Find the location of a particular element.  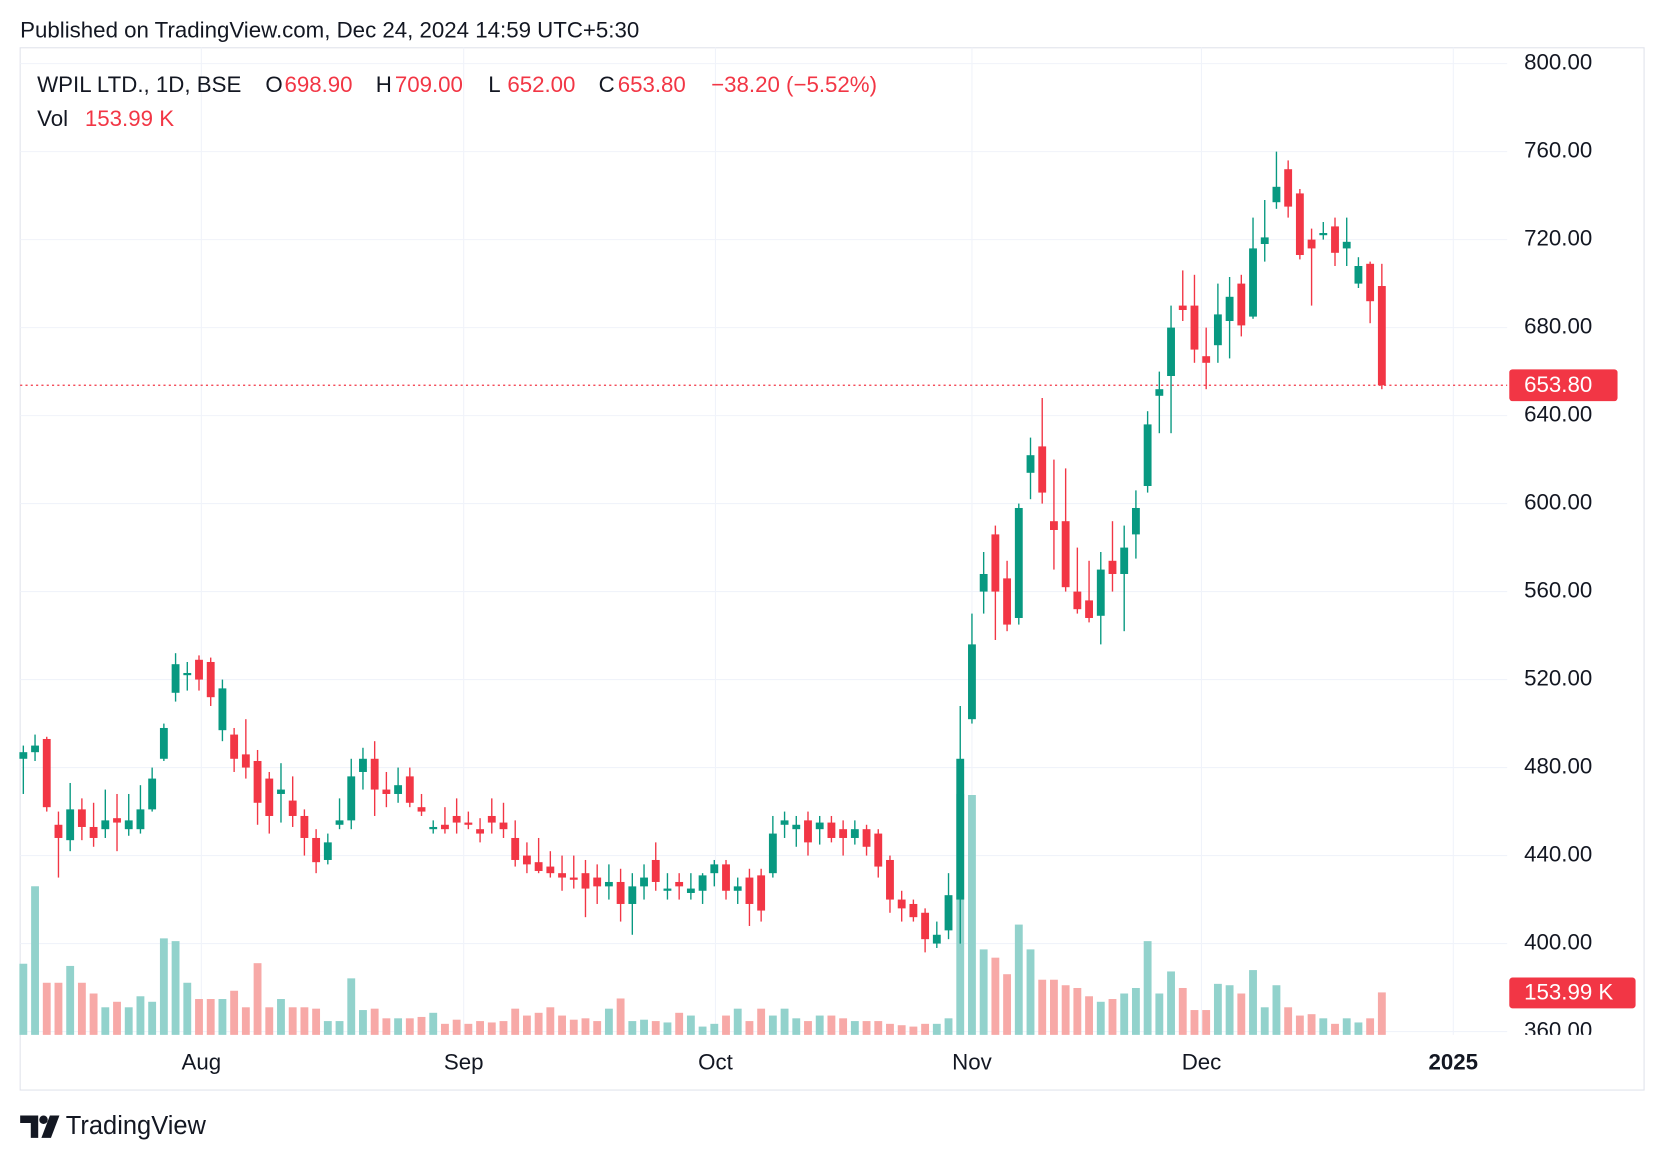

y-tick-label: 760.00 is located at coordinates (1558, 150).